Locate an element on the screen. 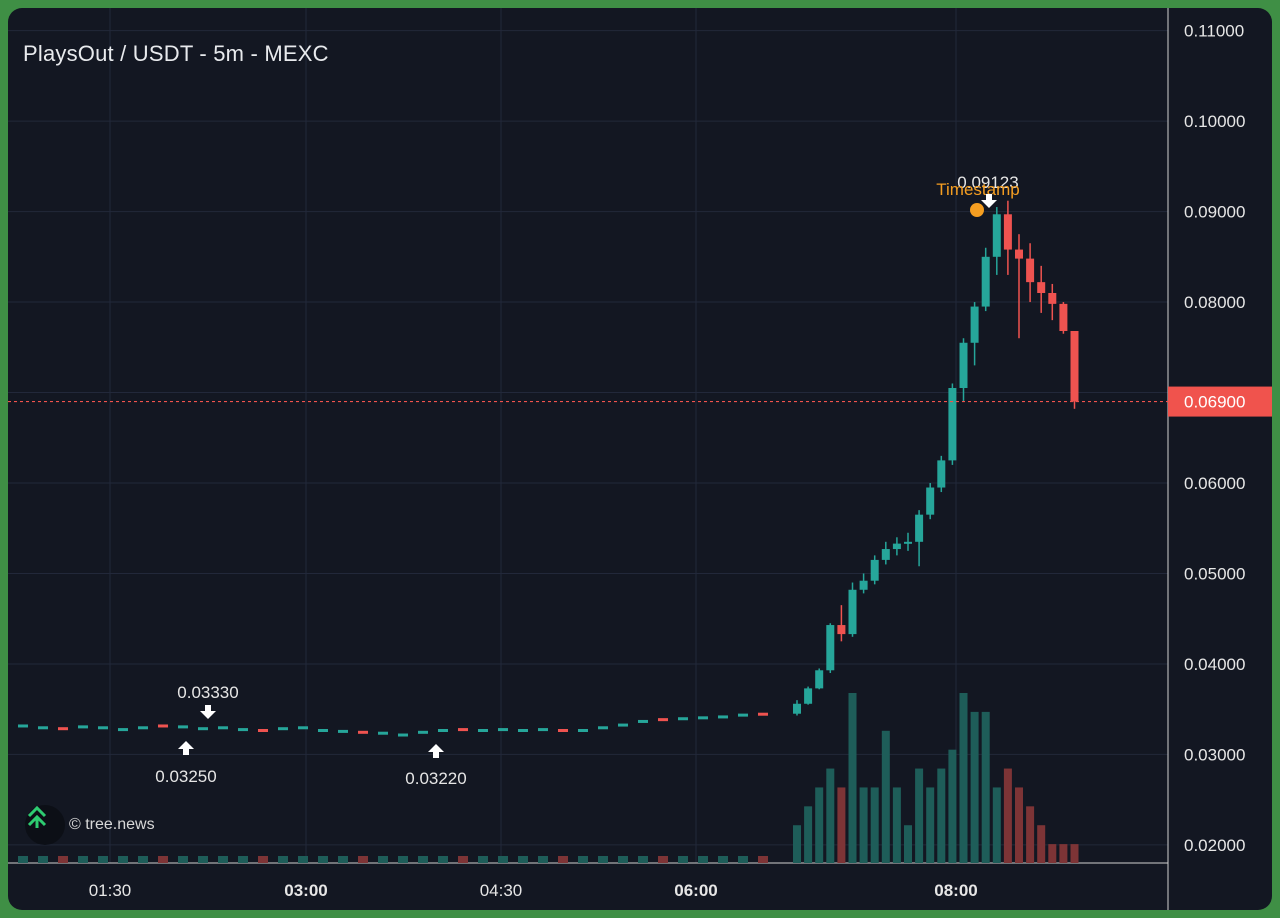 This screenshot has height=918, width=1280. chart-title: PlaysOut / USDT - 5m - MEXC is located at coordinates (176, 53).